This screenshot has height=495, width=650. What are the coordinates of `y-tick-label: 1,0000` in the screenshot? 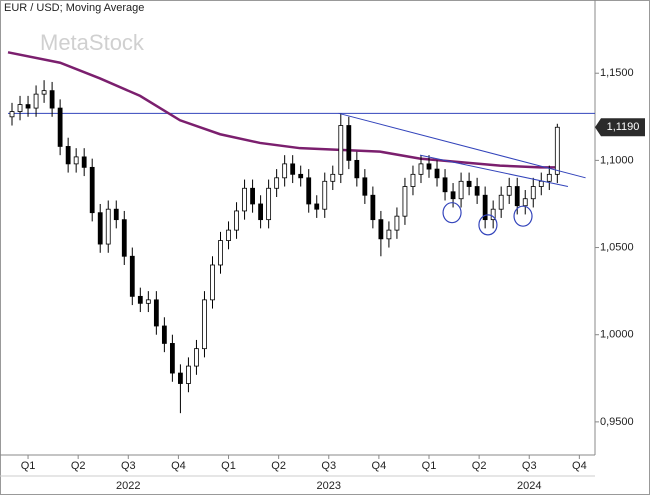 It's located at (617, 335).